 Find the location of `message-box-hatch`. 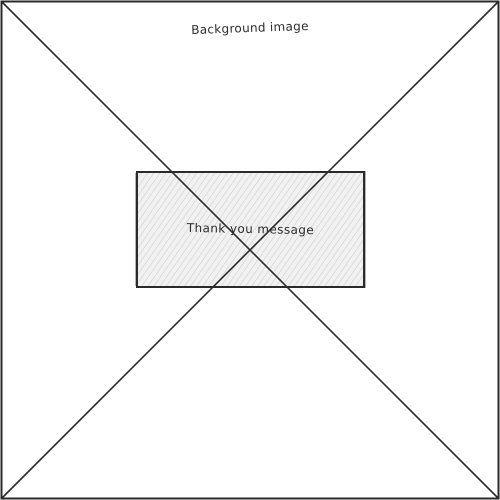

message-box-hatch is located at coordinates (250, 229).